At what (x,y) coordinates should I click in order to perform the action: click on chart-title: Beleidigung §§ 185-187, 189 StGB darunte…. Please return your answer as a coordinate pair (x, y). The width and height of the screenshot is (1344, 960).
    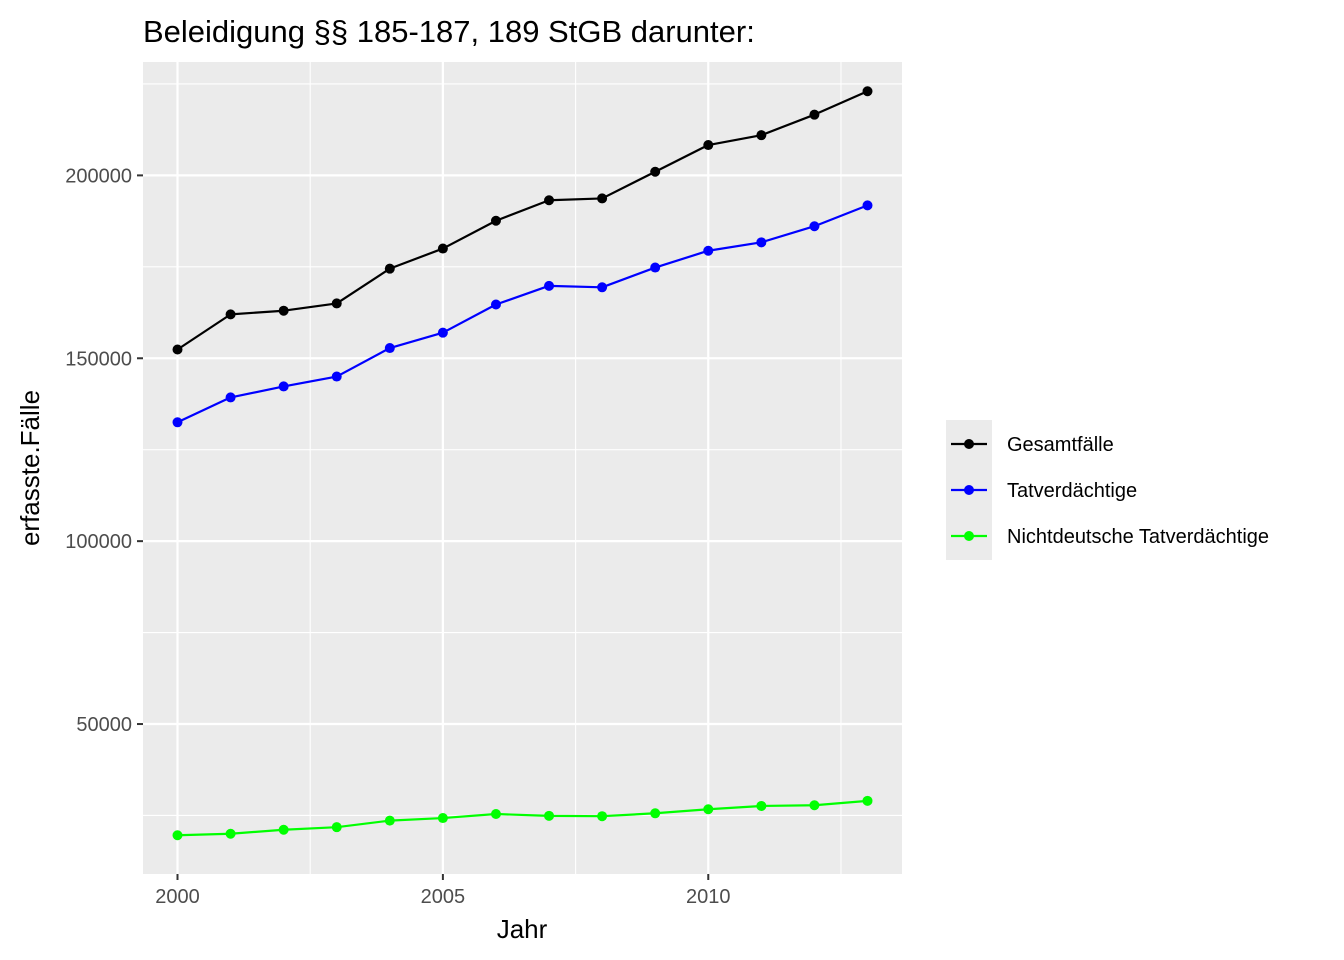
    Looking at the image, I should click on (449, 31).